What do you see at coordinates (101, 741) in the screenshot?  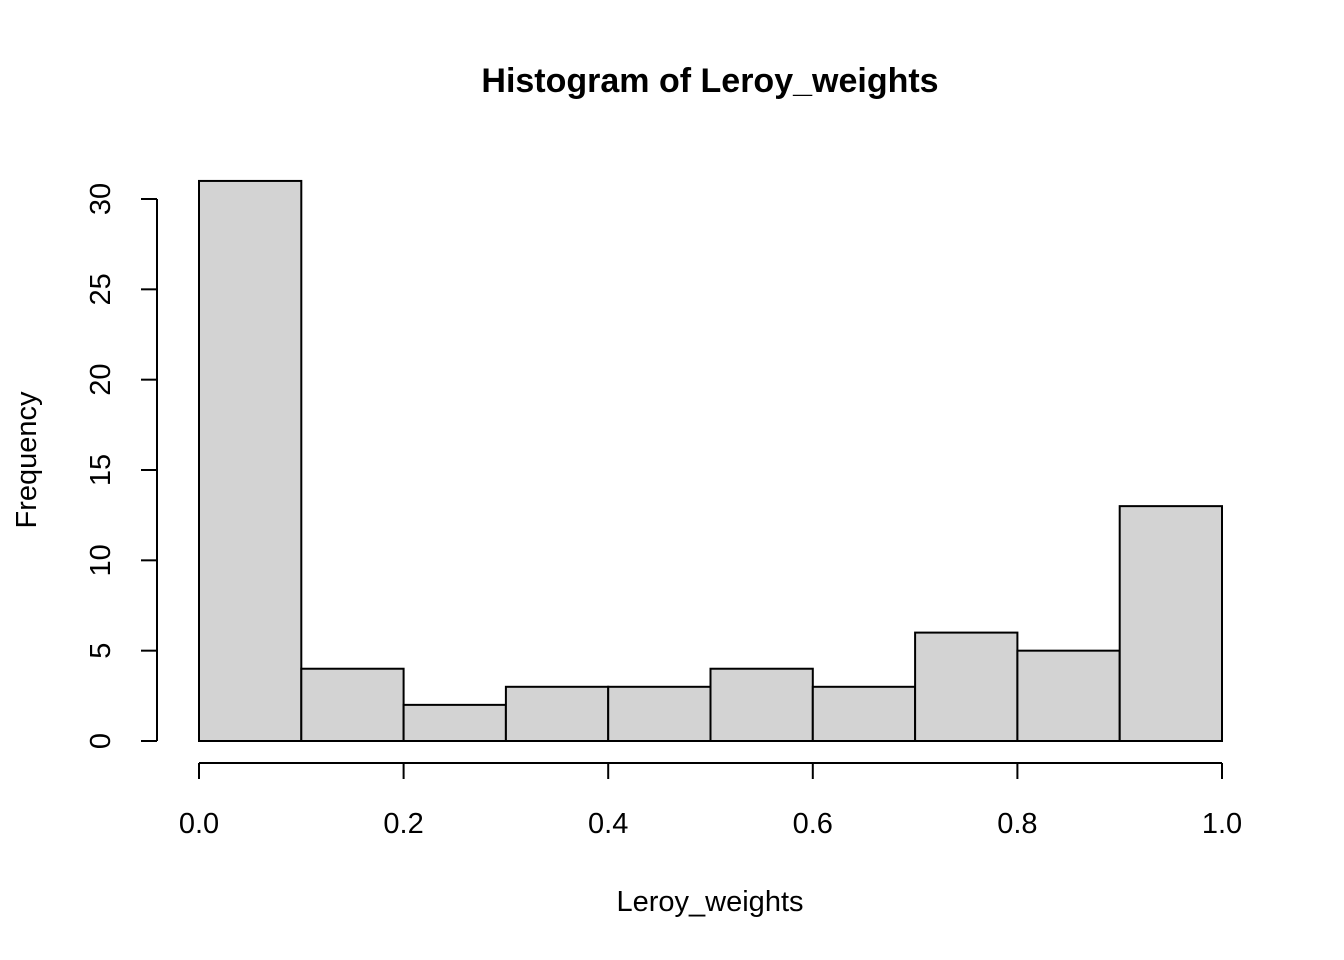 I see `y-tick-label: 0` at bounding box center [101, 741].